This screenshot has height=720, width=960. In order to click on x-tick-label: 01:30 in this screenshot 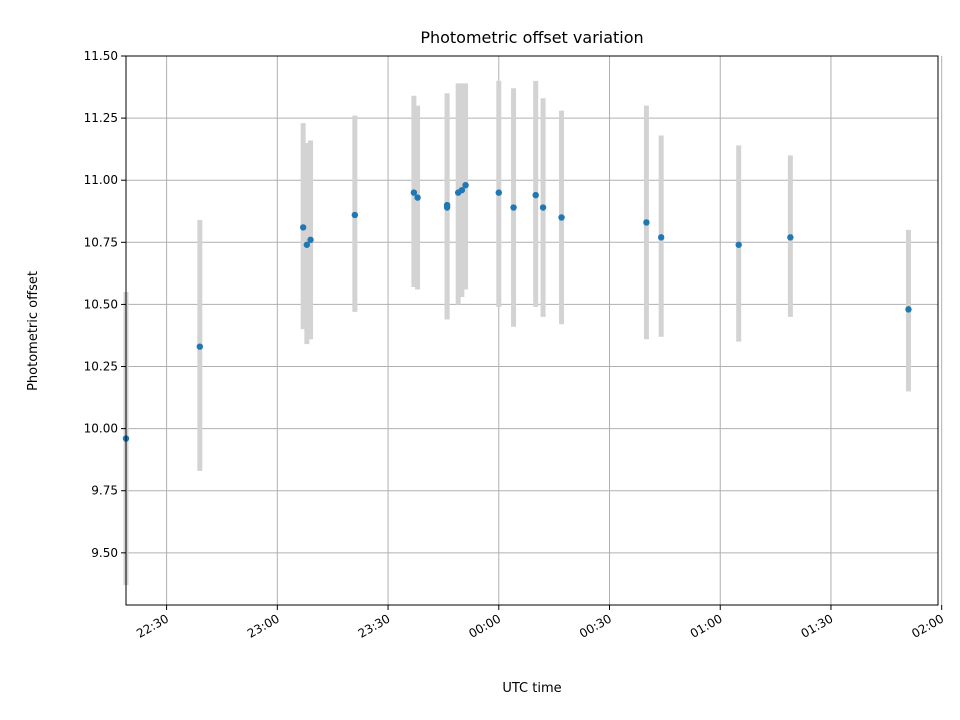, I will do `click(817, 625)`.